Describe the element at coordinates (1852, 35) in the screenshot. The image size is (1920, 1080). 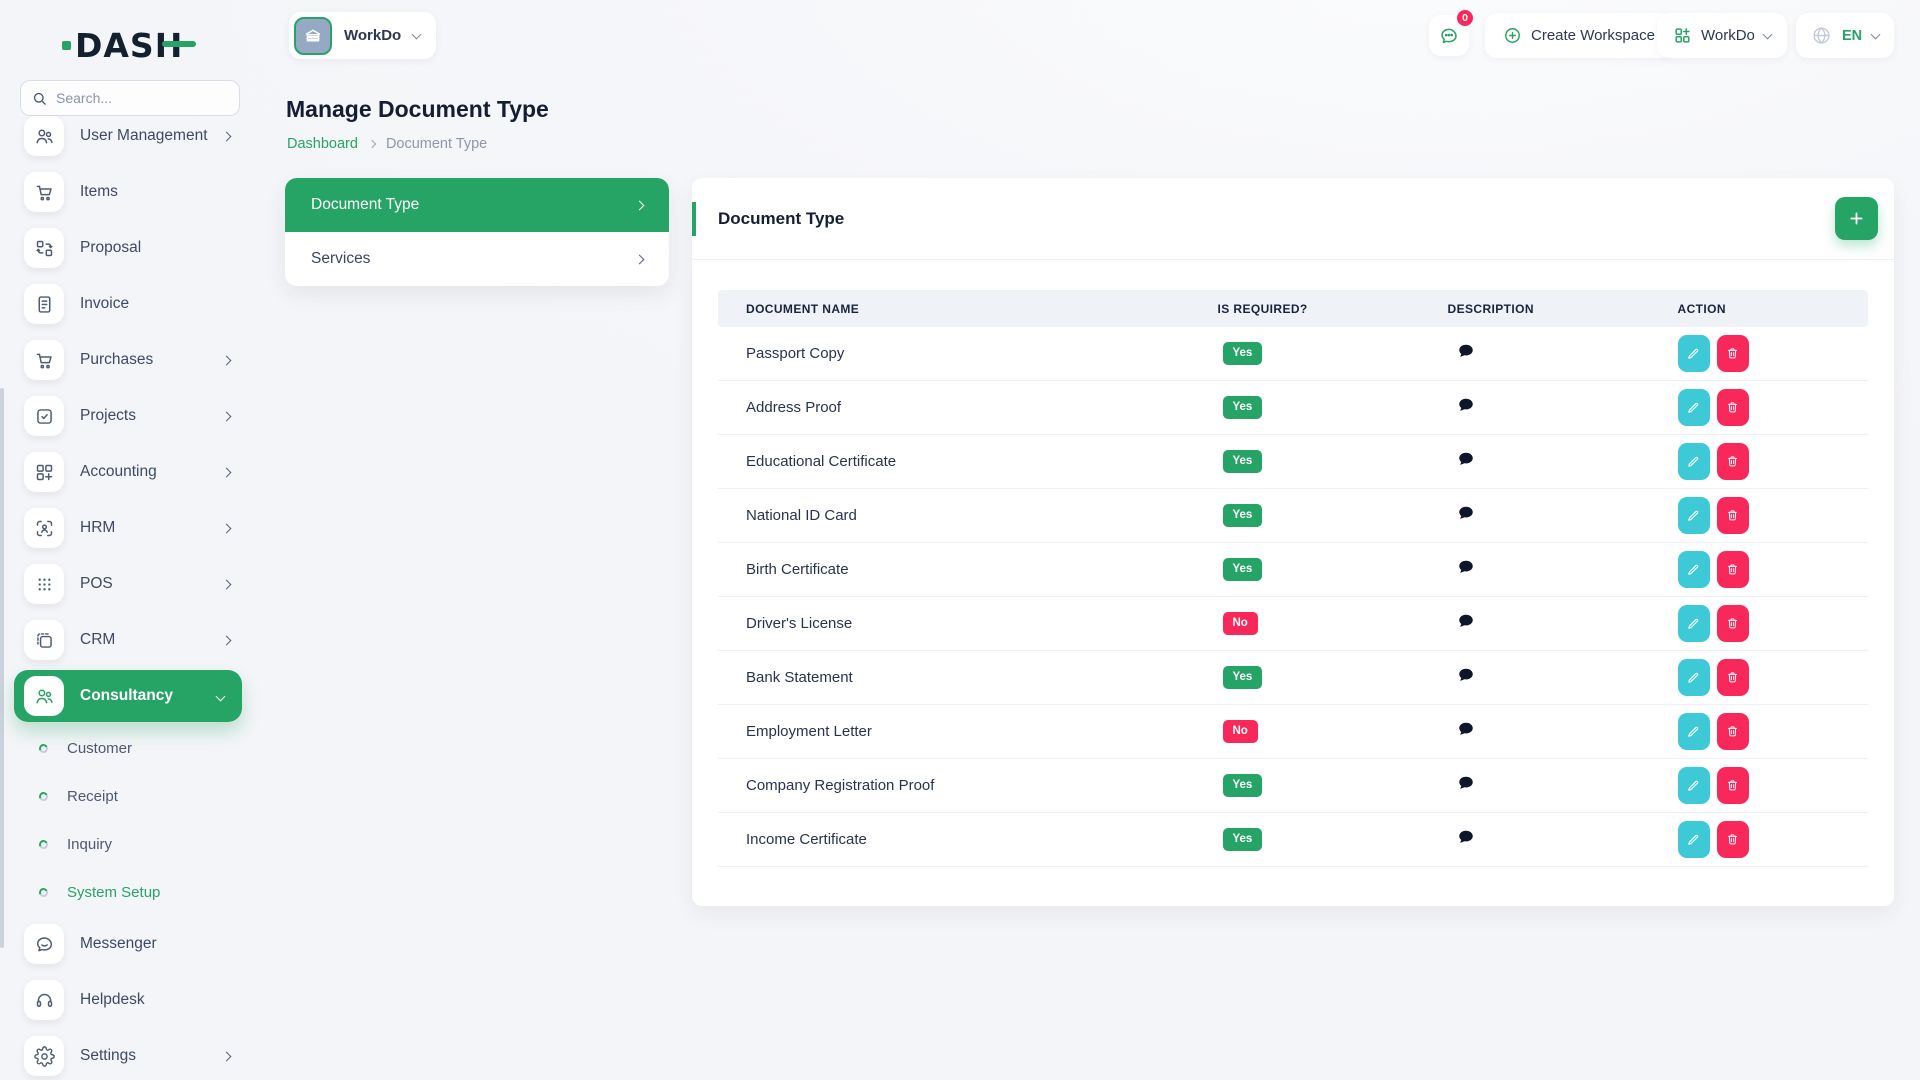
I see `language-code: EN` at that location.